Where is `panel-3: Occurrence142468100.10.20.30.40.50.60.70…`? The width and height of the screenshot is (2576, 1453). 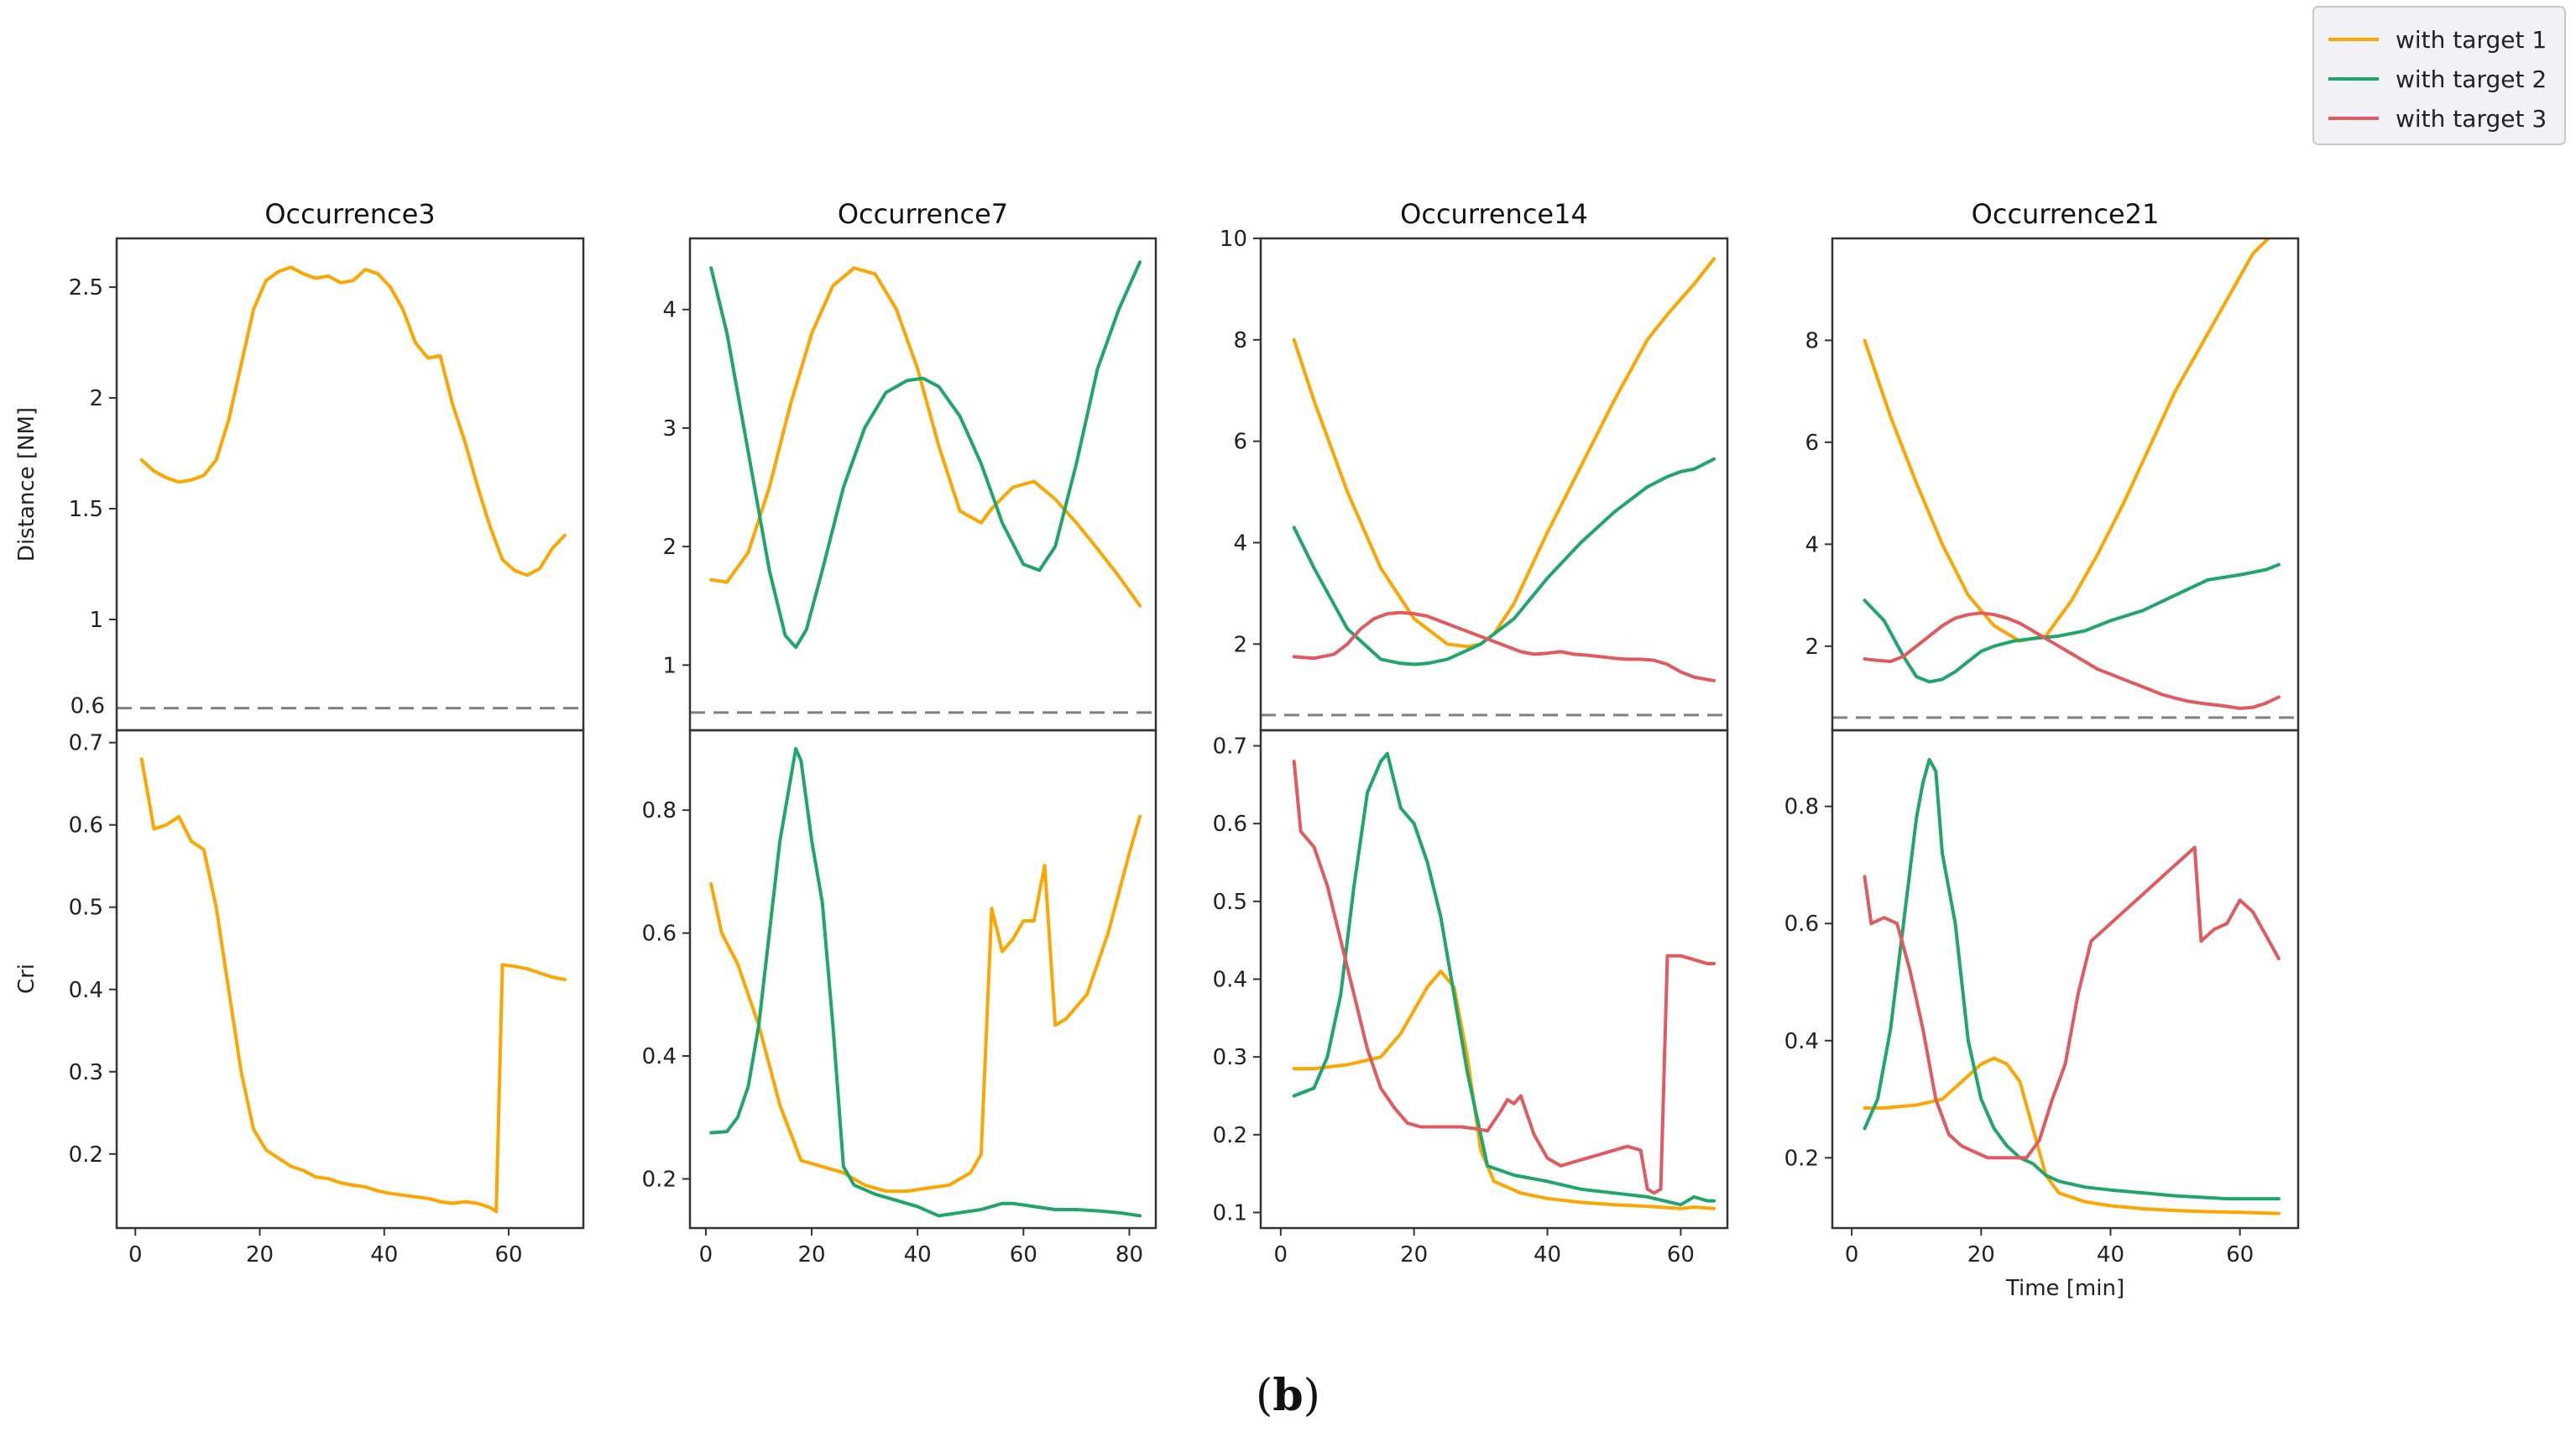 panel-3: Occurrence142468100.10.20.30.40.50.60.70… is located at coordinates (1471, 733).